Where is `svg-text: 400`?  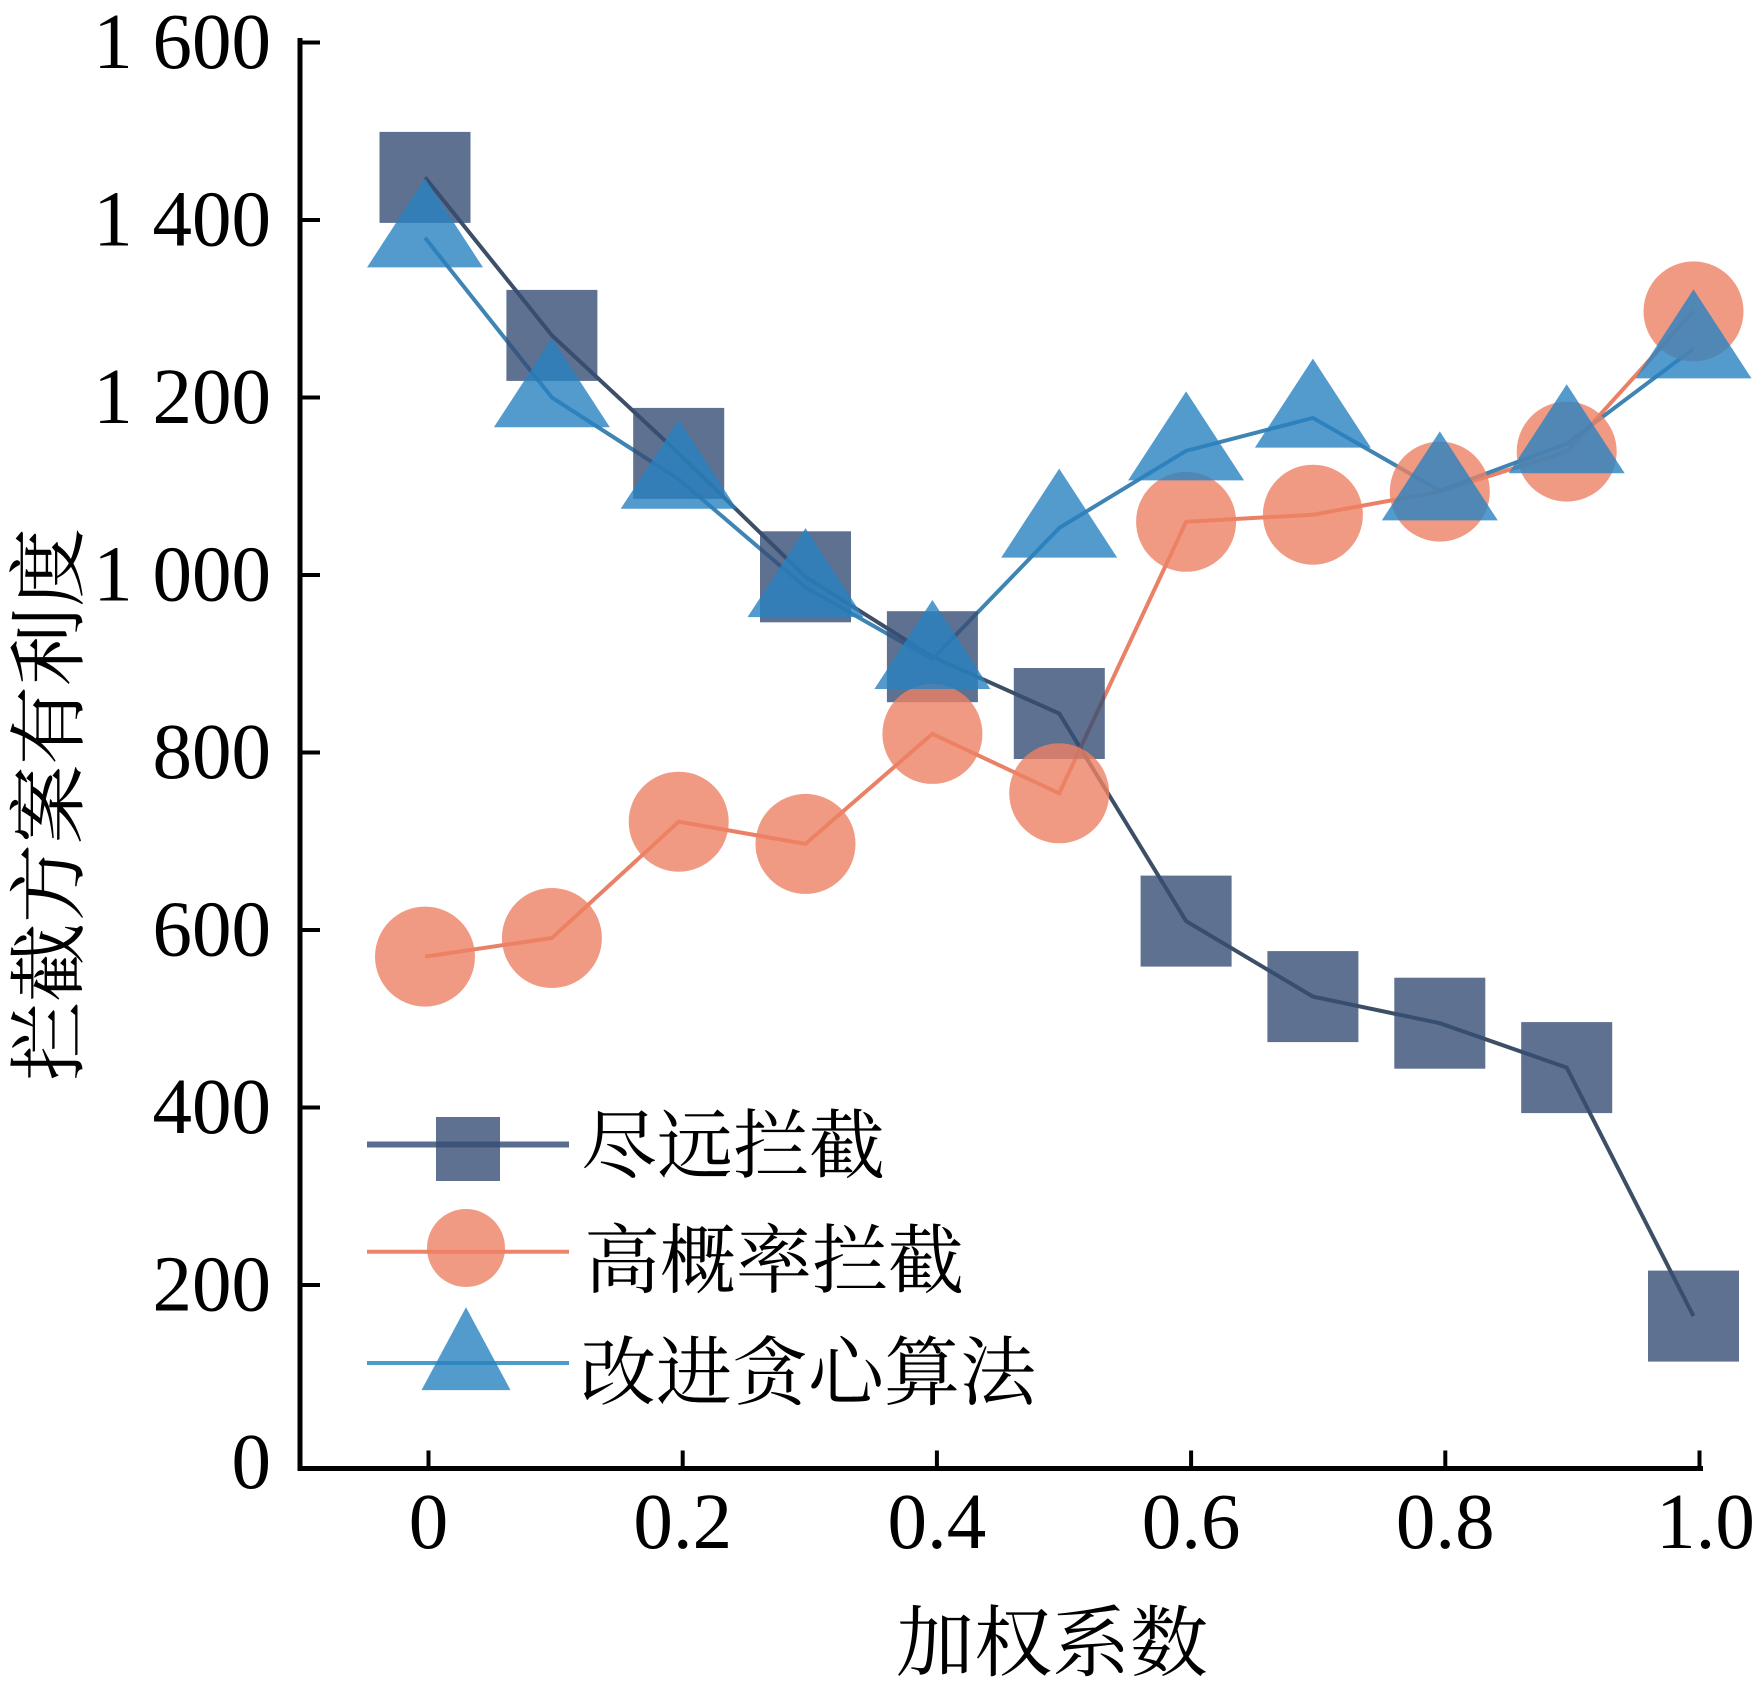 svg-text: 400 is located at coordinates (212, 1107).